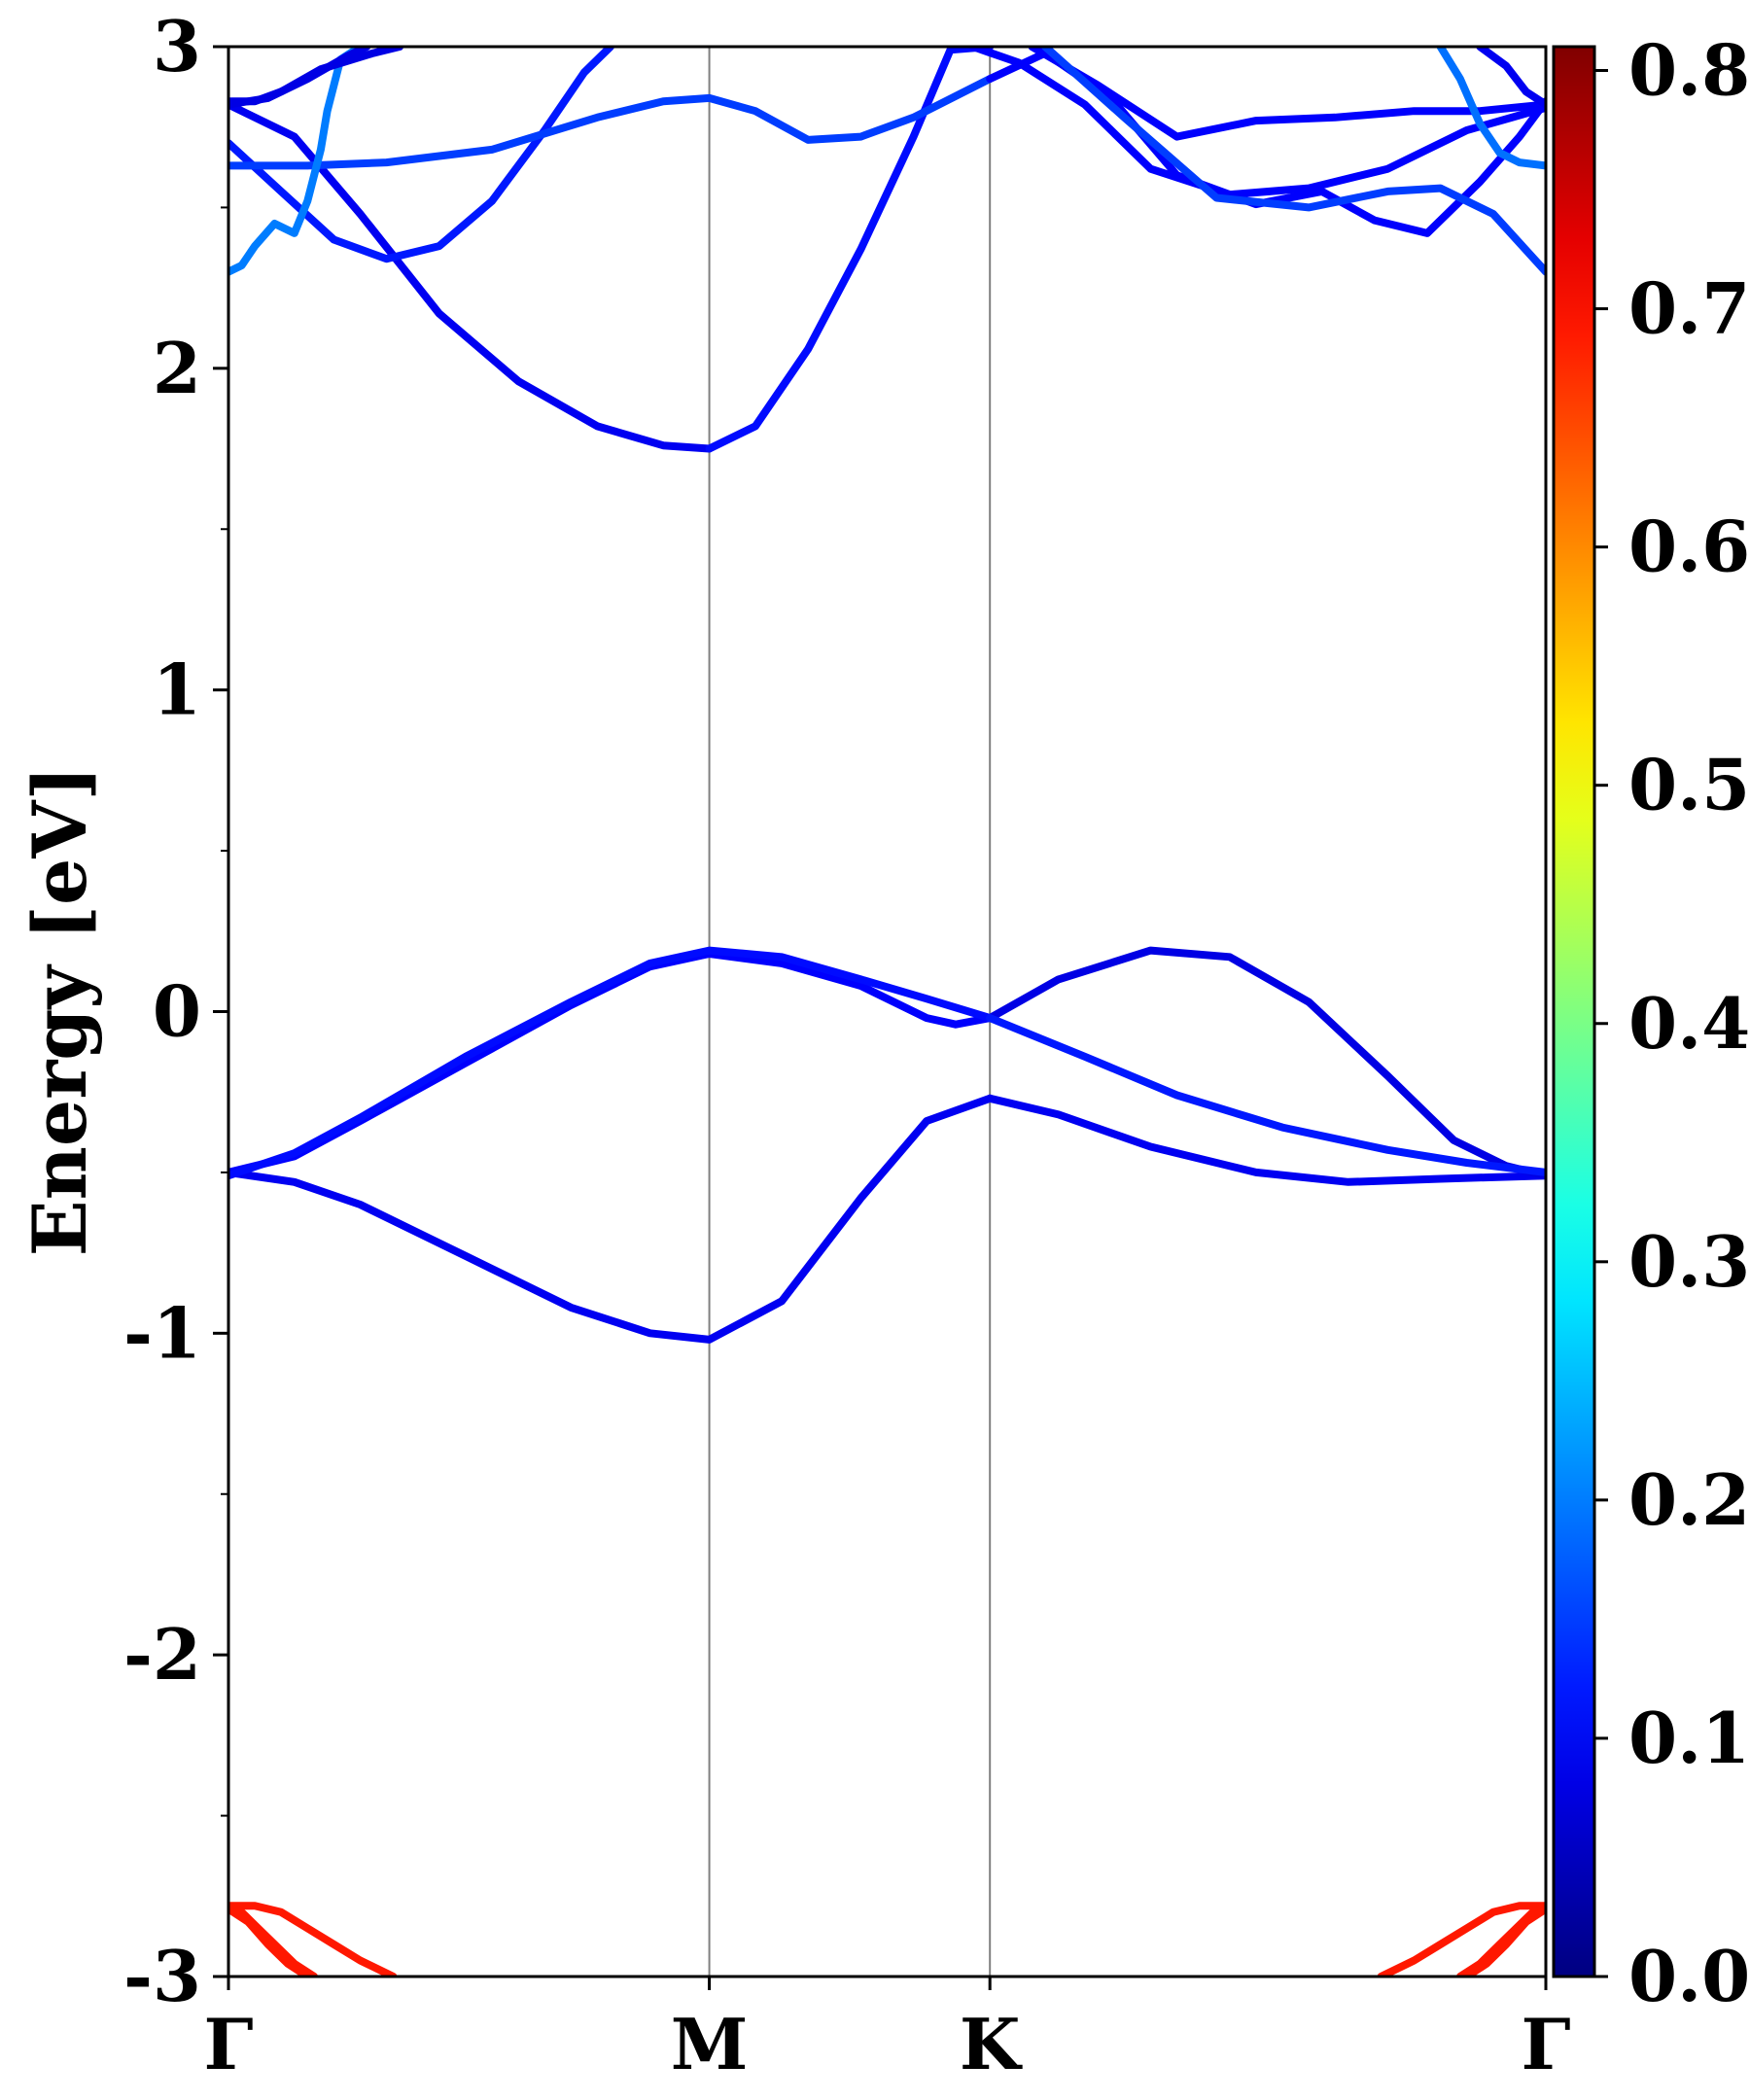 The image size is (1750, 2100). Describe the element at coordinates (1689, 70) in the screenshot. I see `colorbar-tick-label: 0.8` at that location.